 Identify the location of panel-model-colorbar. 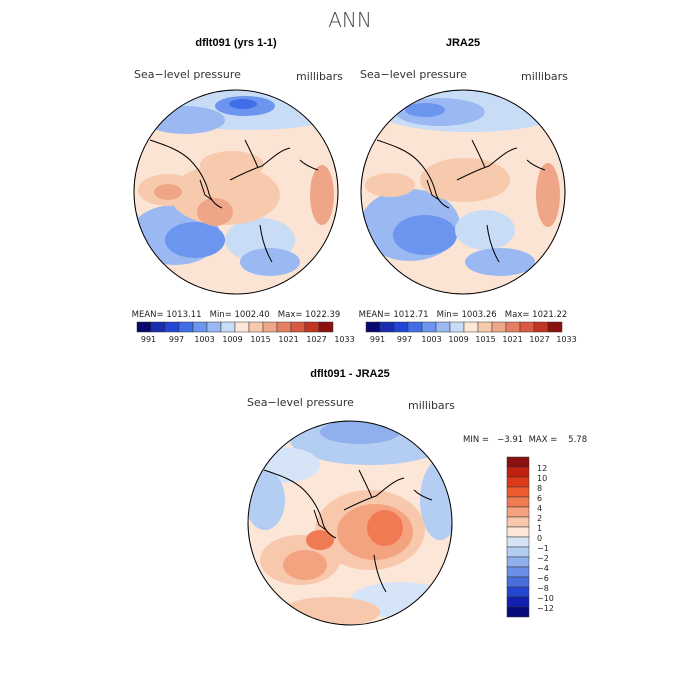
(235, 327).